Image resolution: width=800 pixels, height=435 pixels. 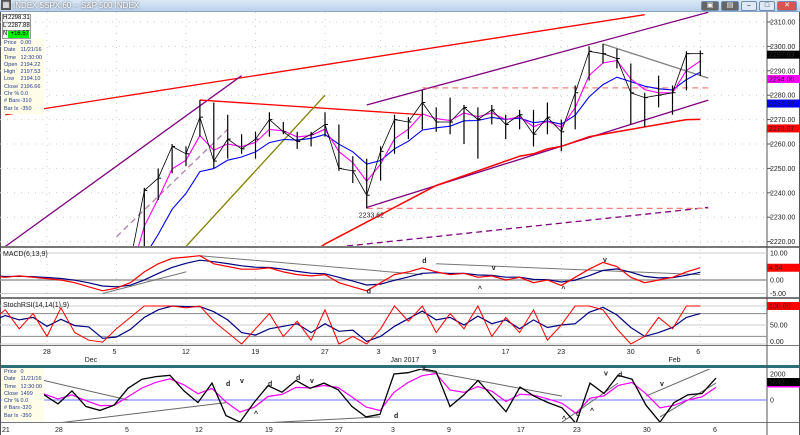 What do you see at coordinates (521, 430) in the screenshot?
I see `bottom-date-label: 17` at bounding box center [521, 430].